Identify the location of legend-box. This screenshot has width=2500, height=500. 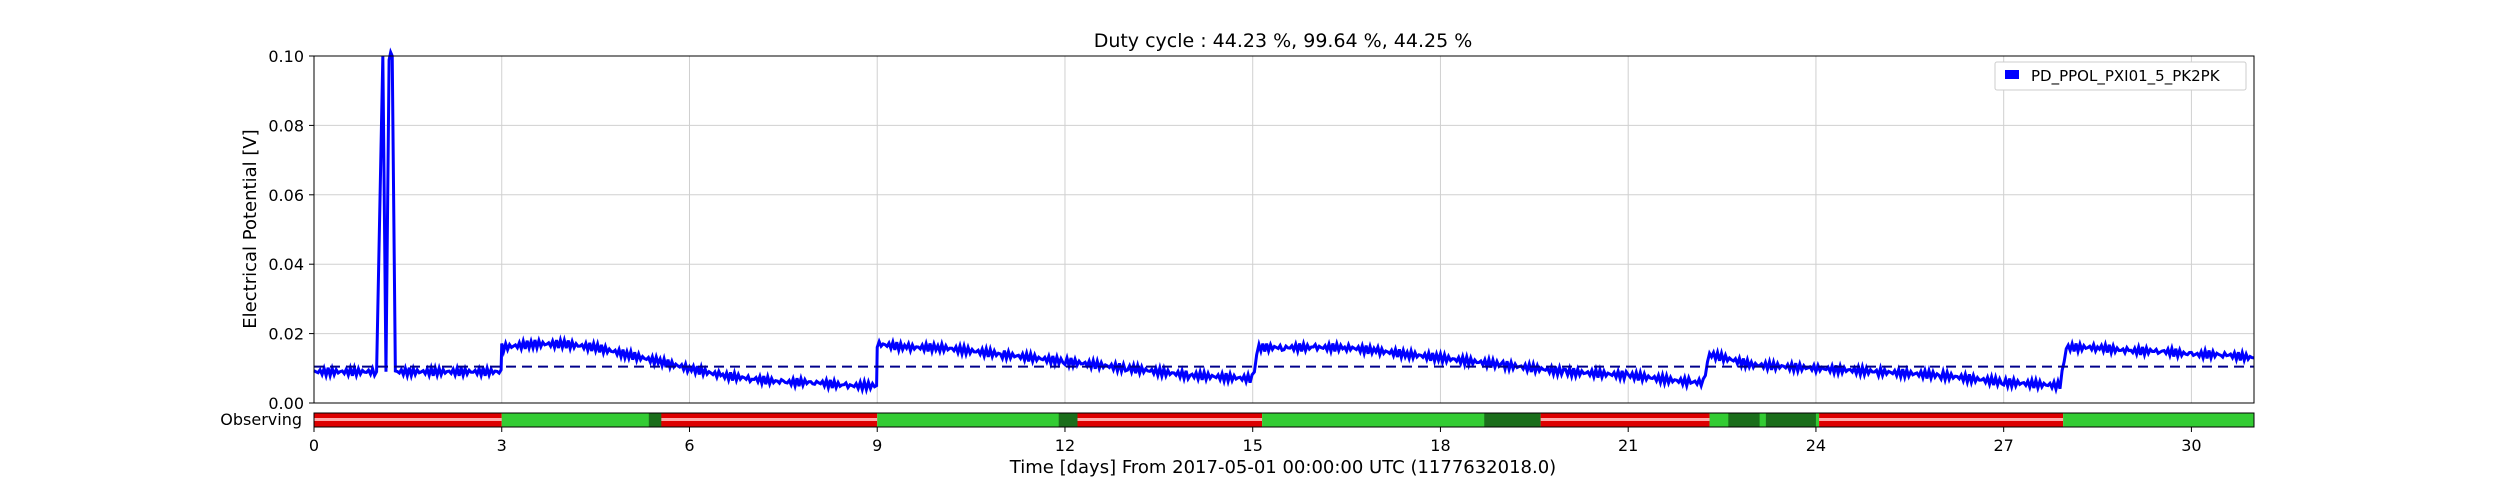
(2120, 76).